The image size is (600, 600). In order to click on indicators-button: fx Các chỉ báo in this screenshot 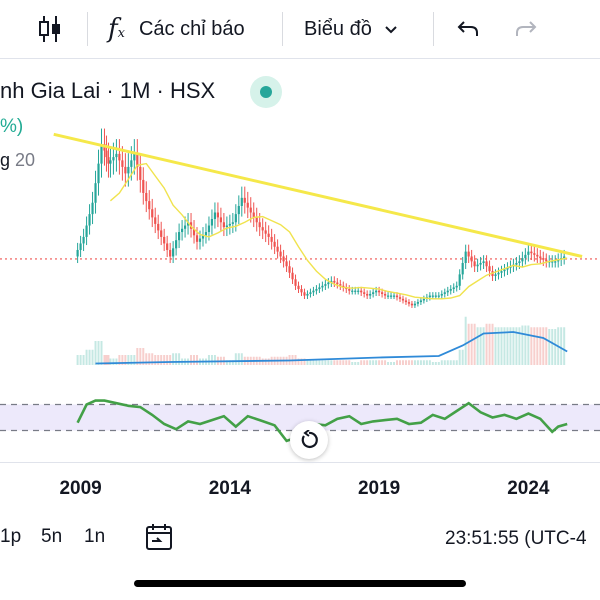, I will do `click(176, 29)`.